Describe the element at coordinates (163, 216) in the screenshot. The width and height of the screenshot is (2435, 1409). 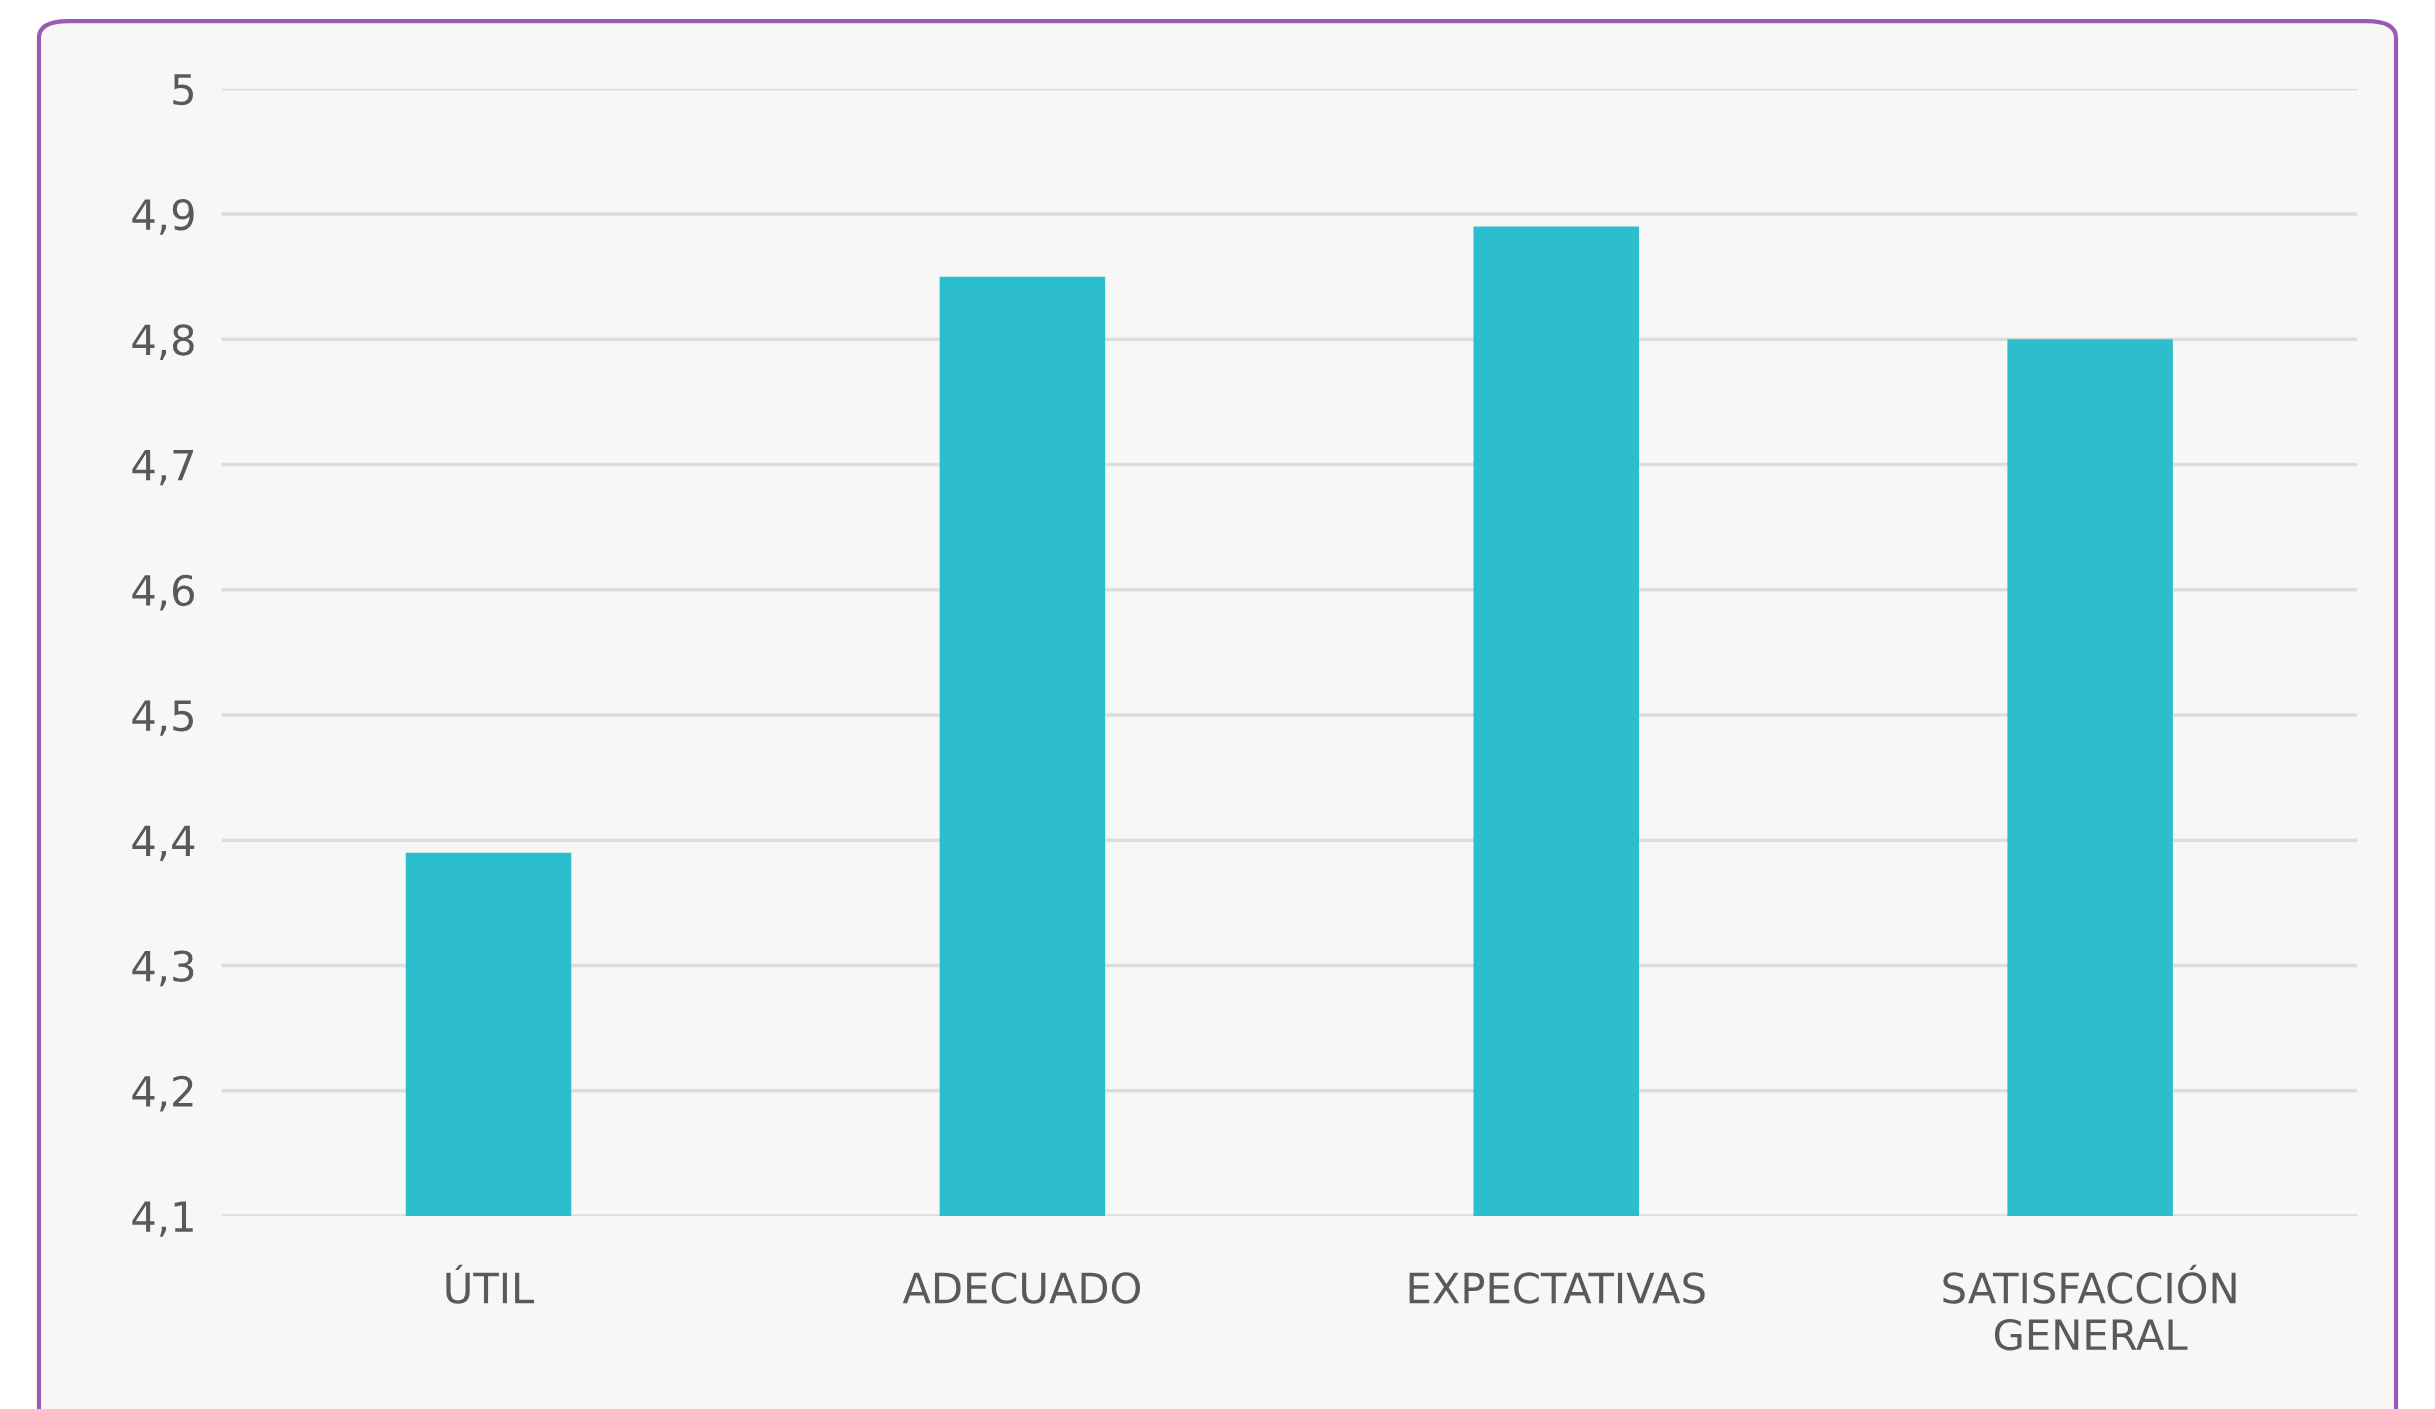
I see `y-tick-label: 4,9` at that location.